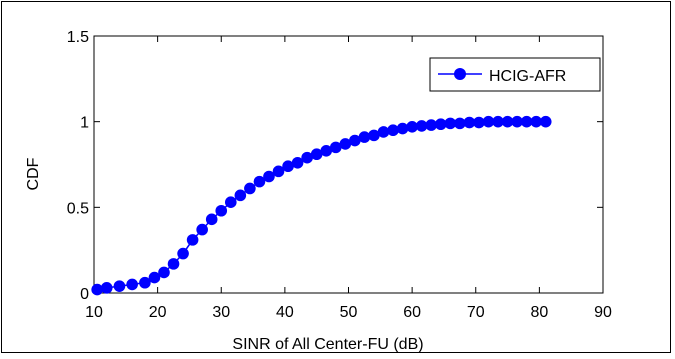 This screenshot has height=359, width=675. What do you see at coordinates (349, 312) in the screenshot?
I see `x-tick-label: 50` at bounding box center [349, 312].